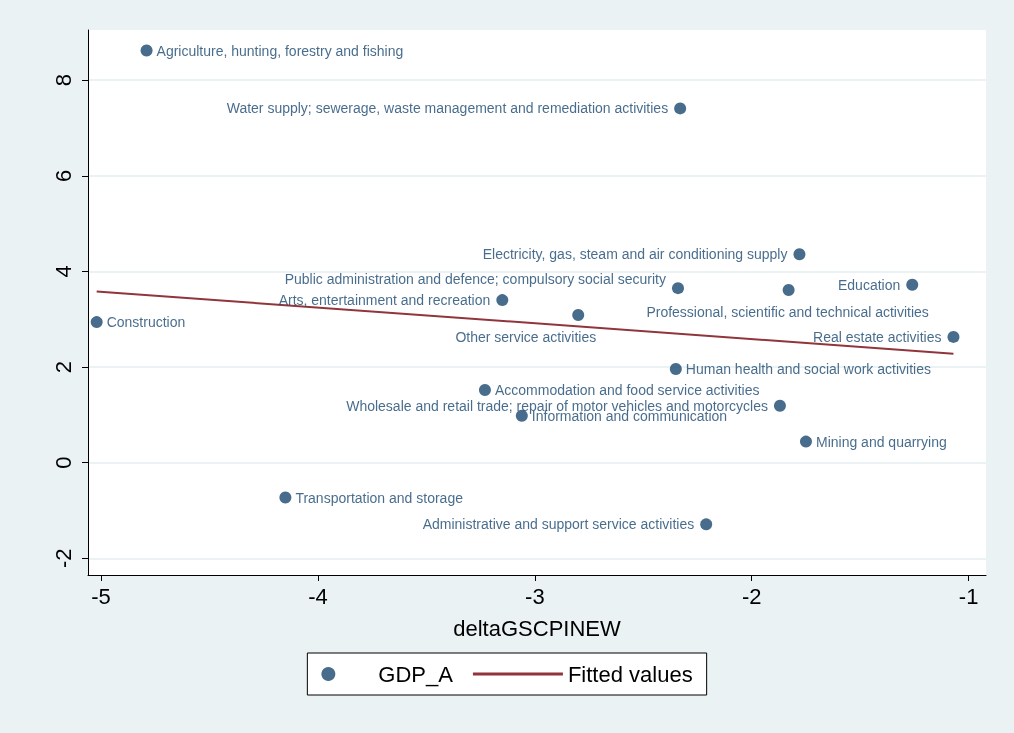 This screenshot has height=733, width=1014. I want to click on data-label: Water supply; sewerage, waste management and remediation activities, so click(447, 108).